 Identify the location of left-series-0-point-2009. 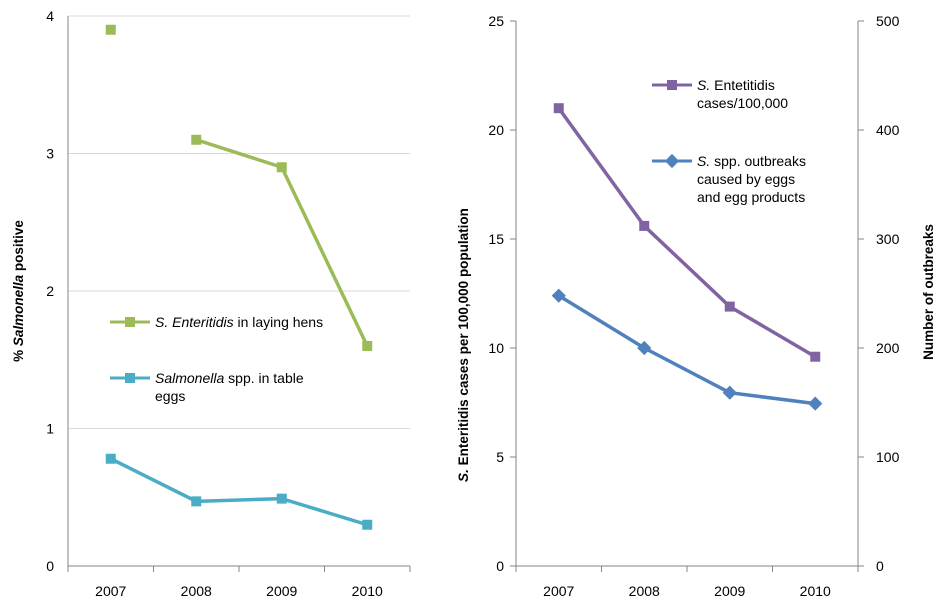
(281, 167).